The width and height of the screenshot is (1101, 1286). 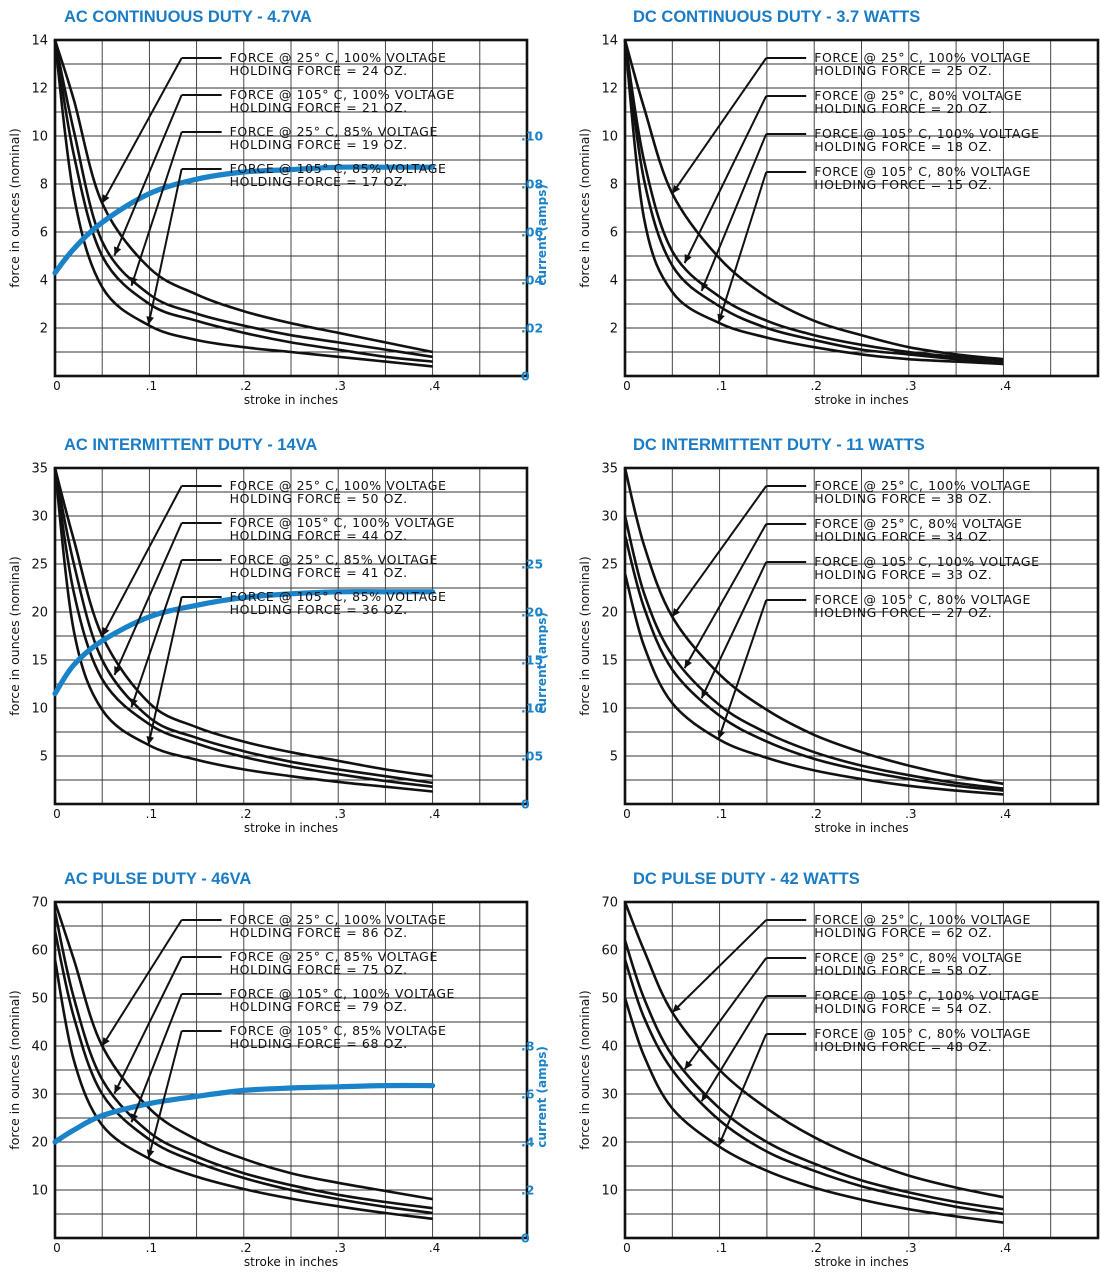 I want to click on legend-holding-force: HOLDING FORCE = 36 OZ., so click(x=319, y=609).